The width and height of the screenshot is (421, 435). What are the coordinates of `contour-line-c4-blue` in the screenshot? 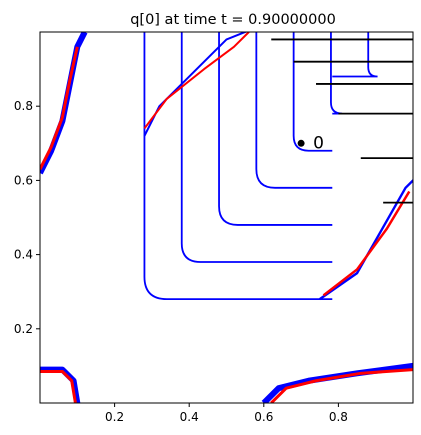 It's located at (294, 110).